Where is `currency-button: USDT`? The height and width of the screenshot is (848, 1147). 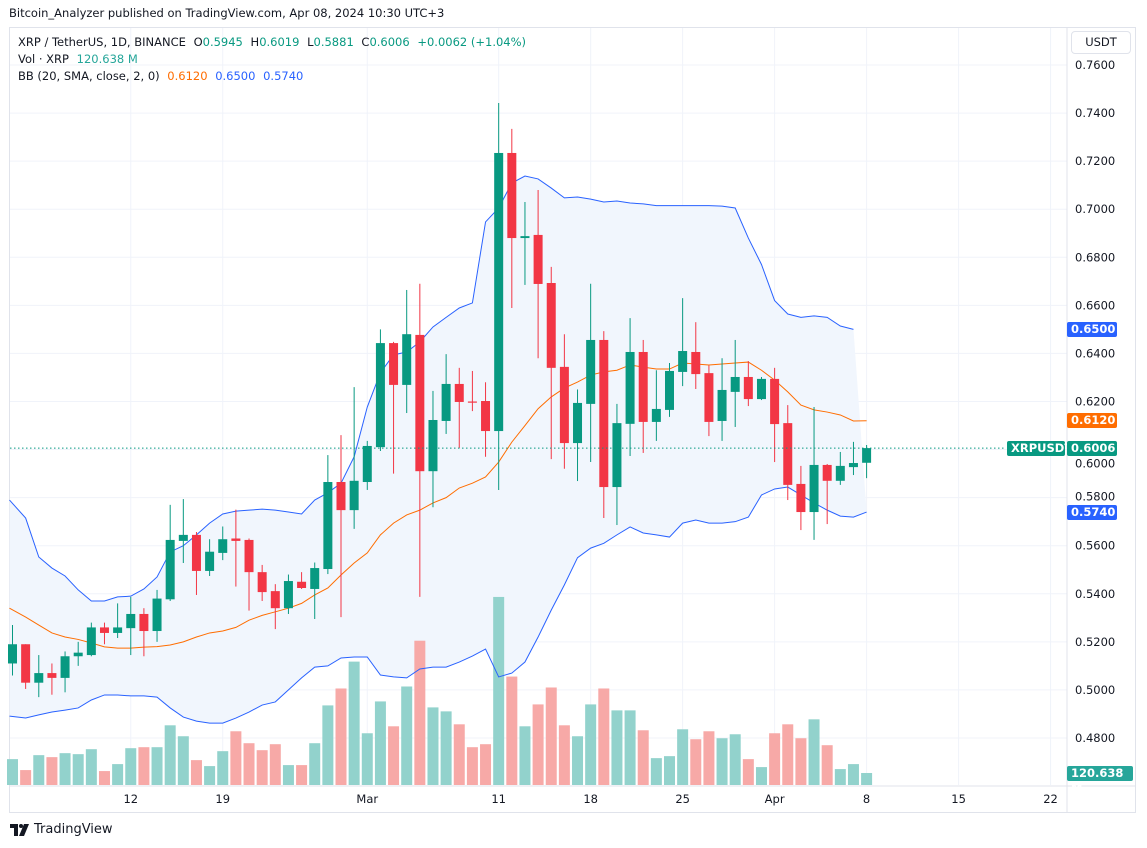
currency-button: USDT is located at coordinates (1101, 42).